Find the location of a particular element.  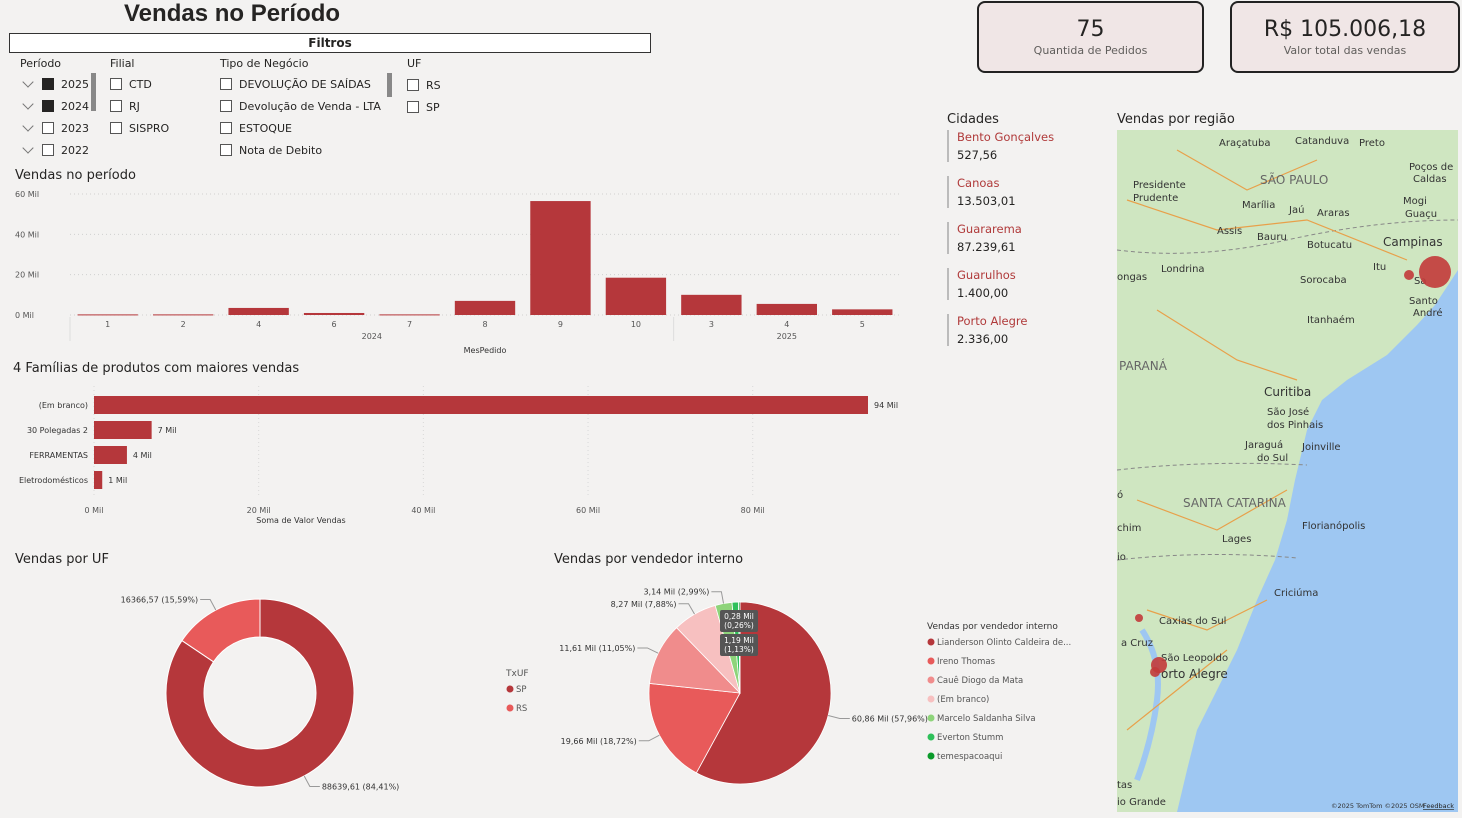

tipo-negocio-filter-title: Tipo de Negócio is located at coordinates (264, 63).